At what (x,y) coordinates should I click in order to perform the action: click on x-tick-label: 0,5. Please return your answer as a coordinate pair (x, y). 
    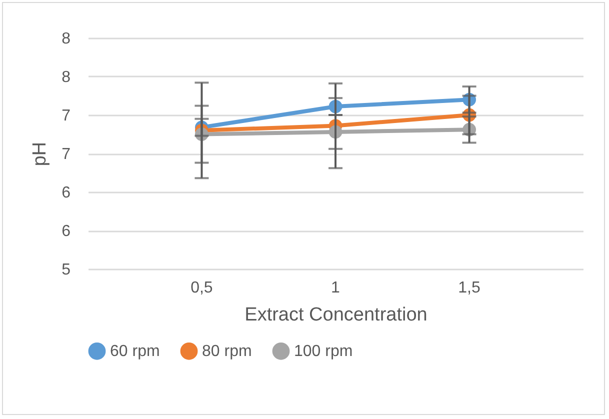
    Looking at the image, I should click on (201, 288).